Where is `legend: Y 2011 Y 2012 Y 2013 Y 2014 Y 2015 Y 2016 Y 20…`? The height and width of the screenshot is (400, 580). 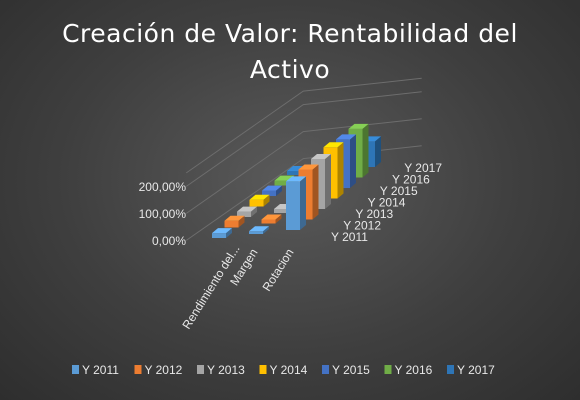 legend: Y 2011 Y 2012 Y 2013 Y 2014 Y 2015 Y 2016 Y 20… is located at coordinates (283, 370).